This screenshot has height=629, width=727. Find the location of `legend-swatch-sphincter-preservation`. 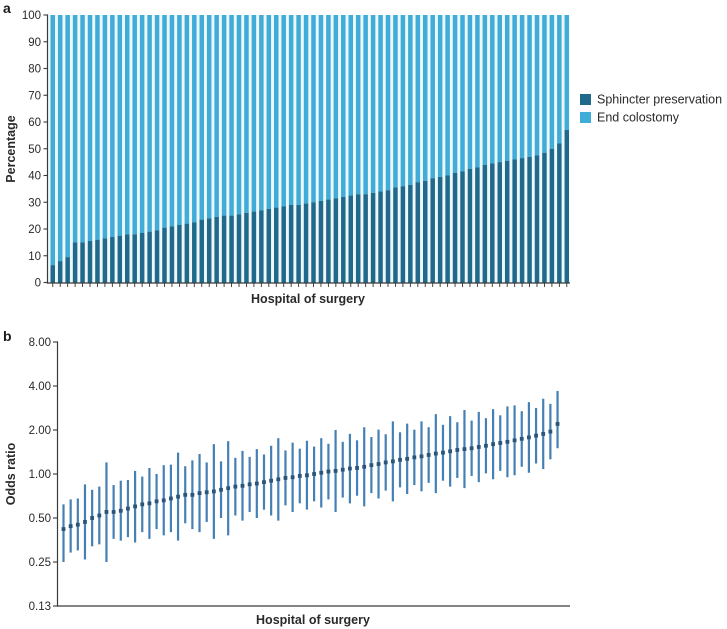

legend-swatch-sphincter-preservation is located at coordinates (585, 99).